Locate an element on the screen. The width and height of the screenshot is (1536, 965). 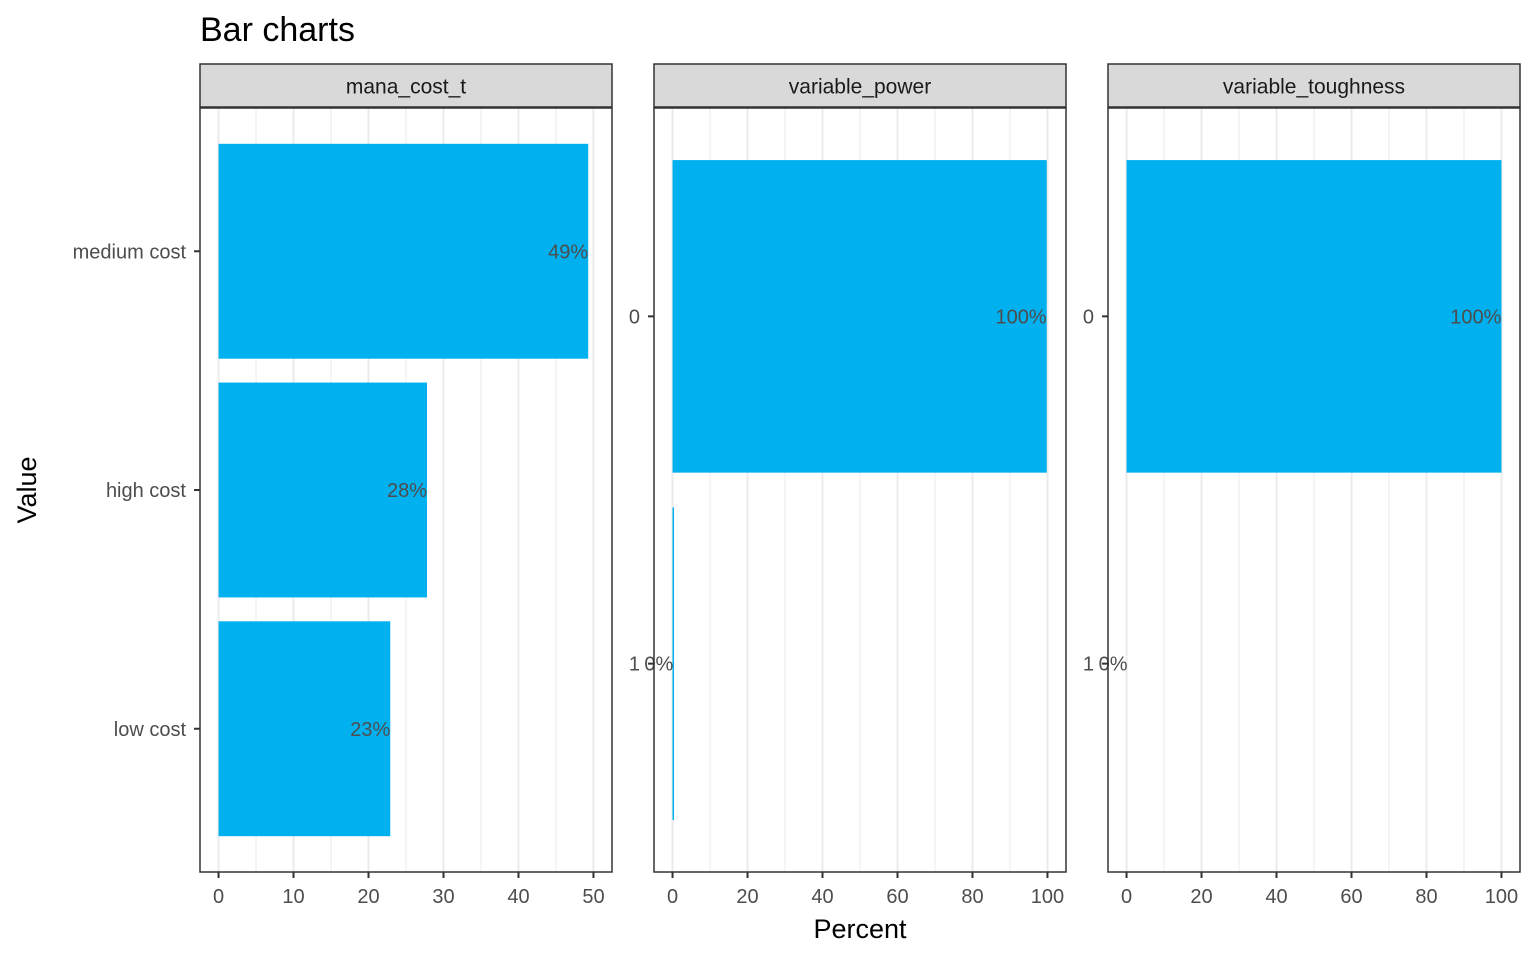
x-tick-label: 30 is located at coordinates (443, 897).